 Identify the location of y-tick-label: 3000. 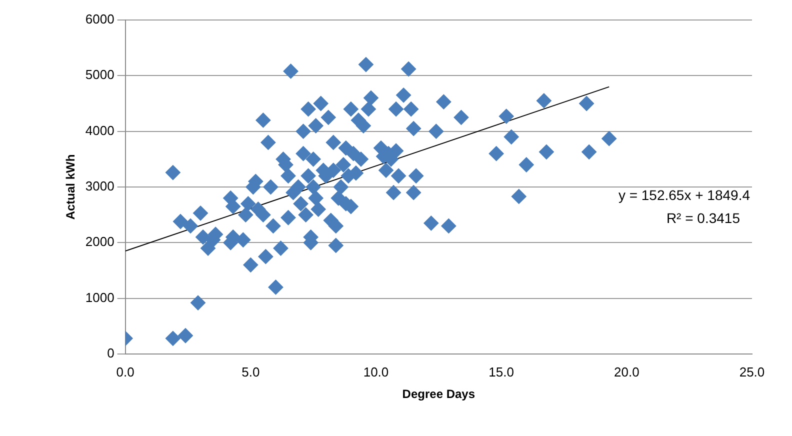
(99, 186).